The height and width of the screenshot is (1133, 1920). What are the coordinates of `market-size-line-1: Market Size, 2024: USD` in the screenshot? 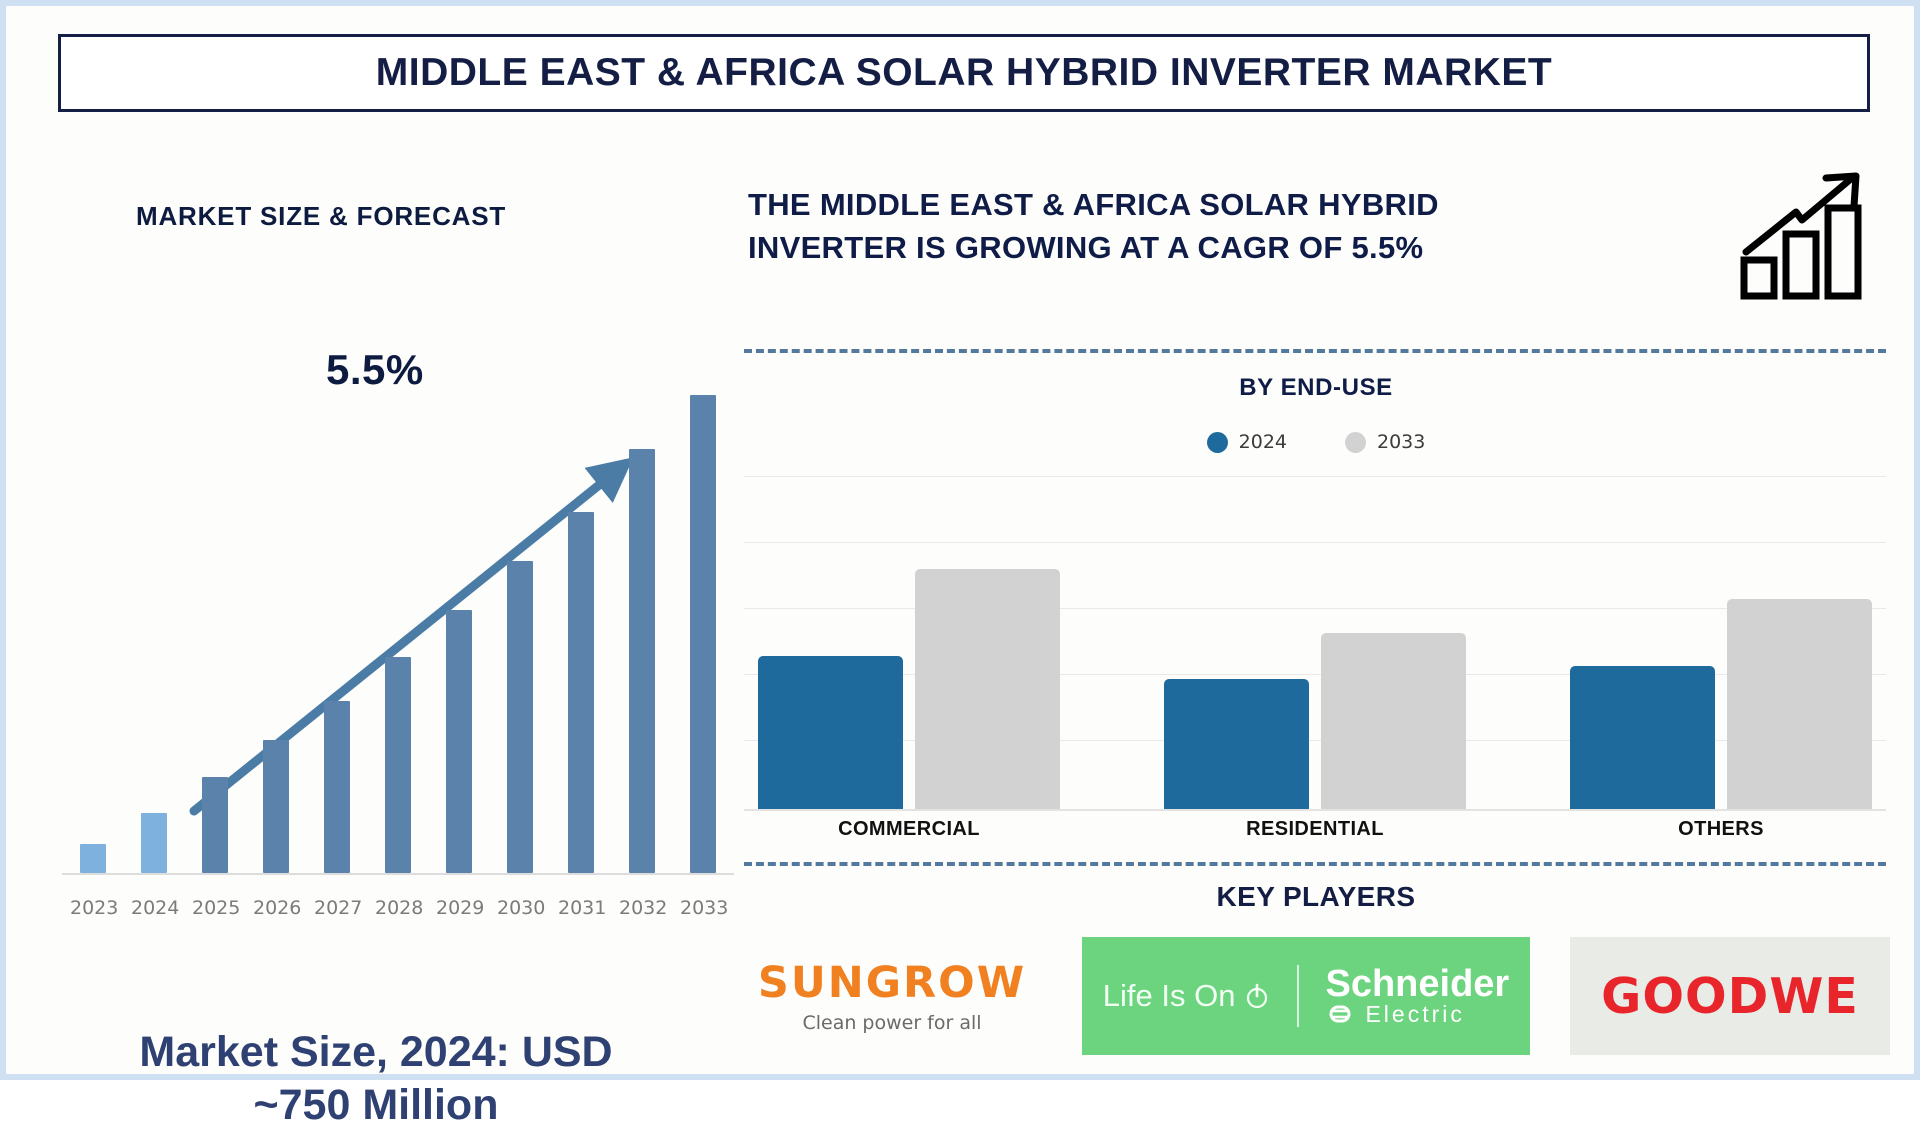 It's located at (376, 1052).